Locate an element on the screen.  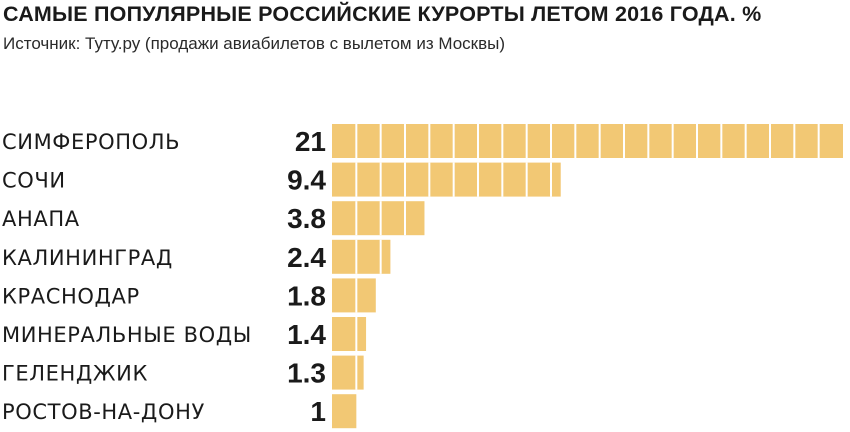
value-label: 21 is located at coordinates (310, 141).